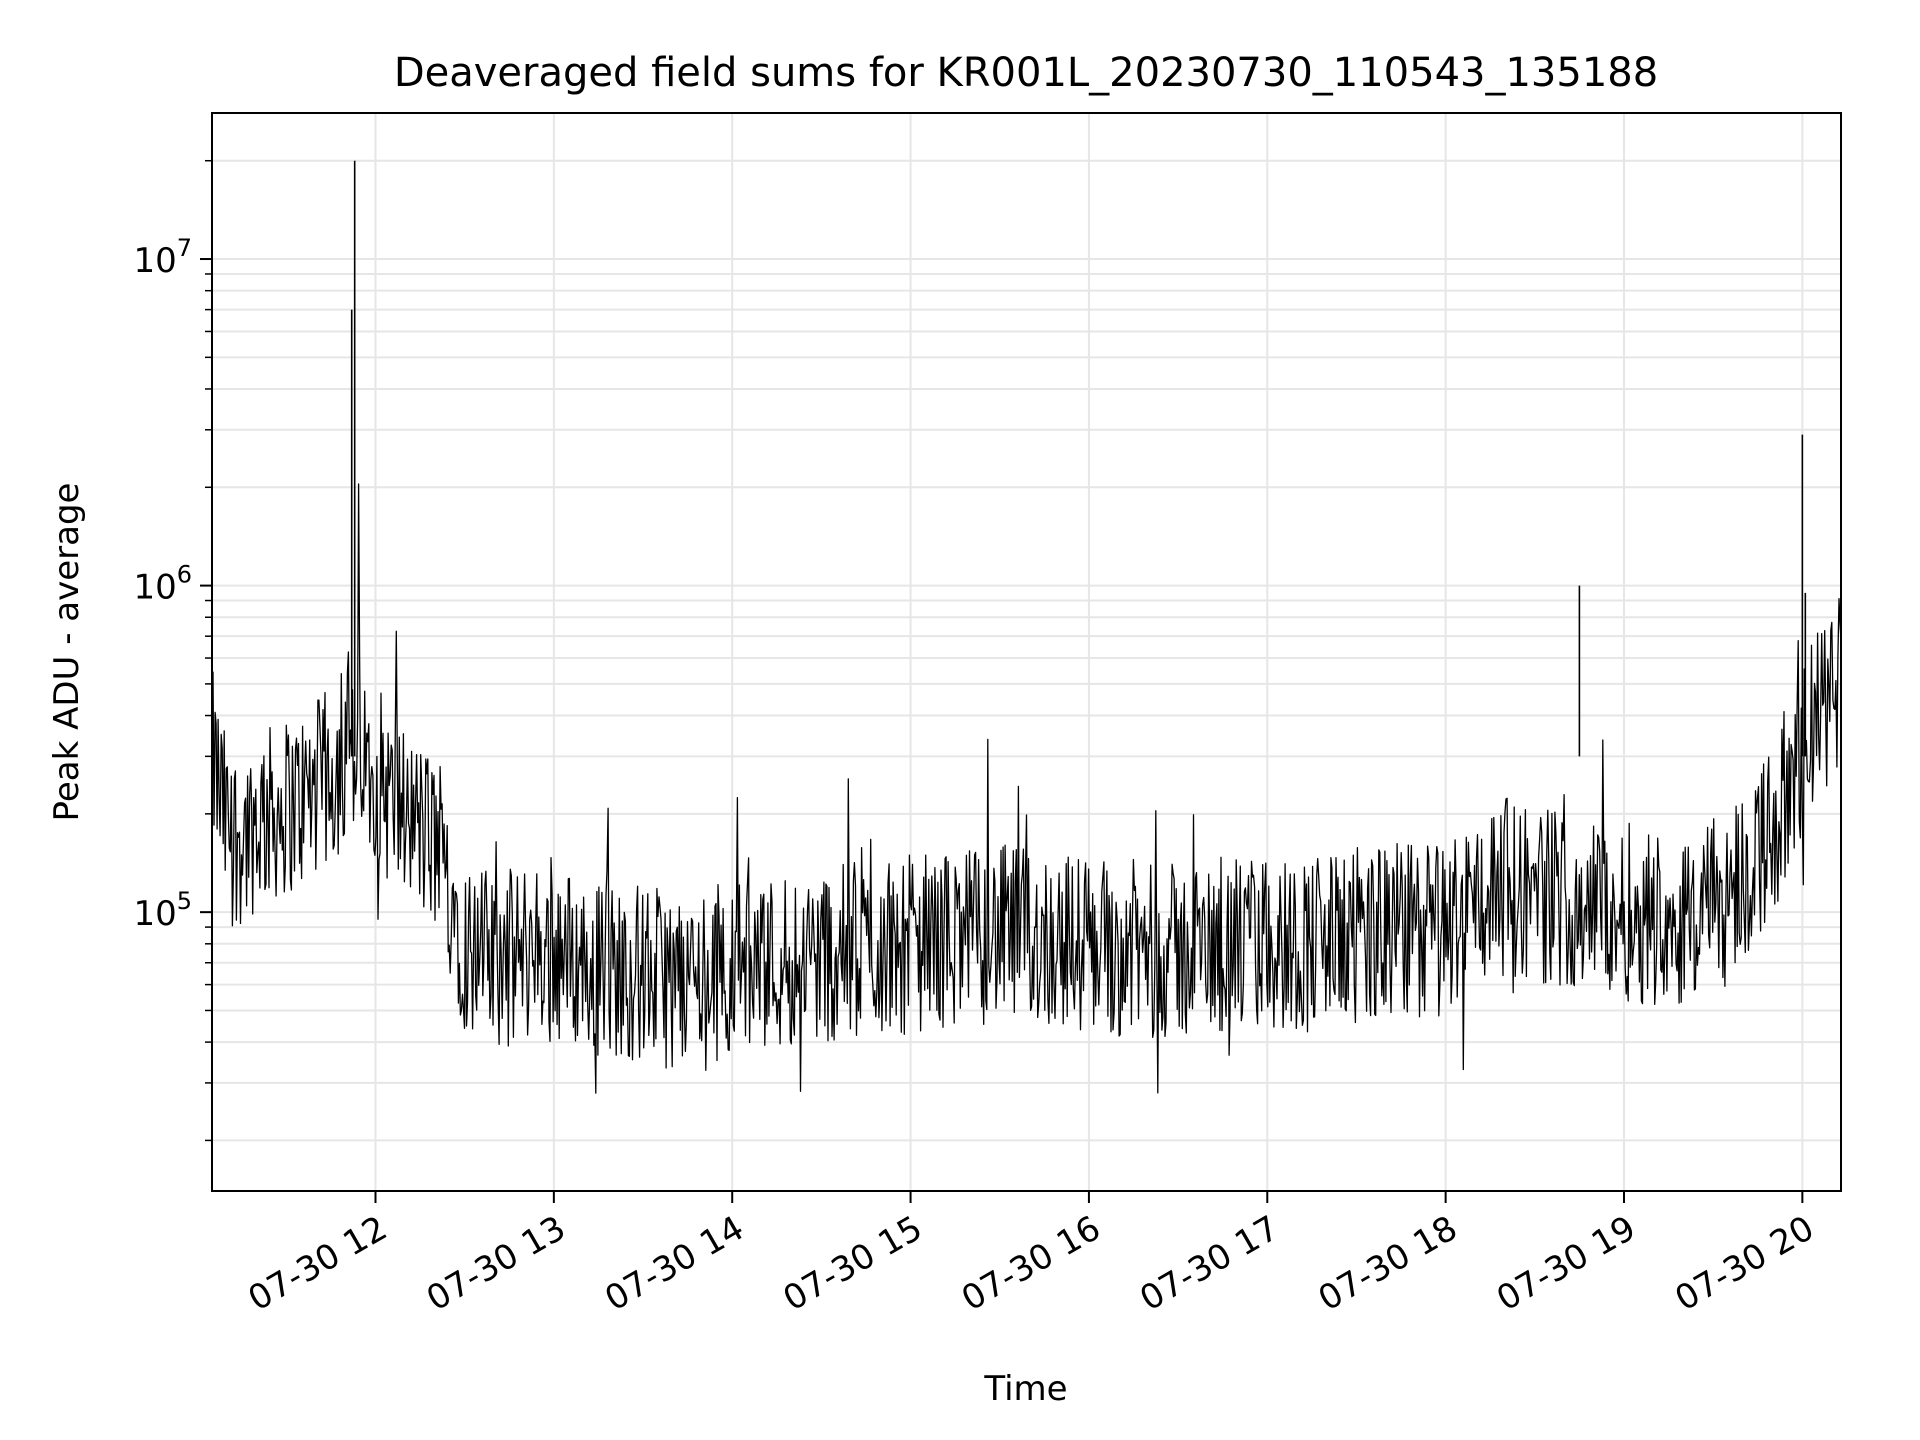  What do you see at coordinates (67, 652) in the screenshot?
I see `y-axis-label: Peak ADU - average` at bounding box center [67, 652].